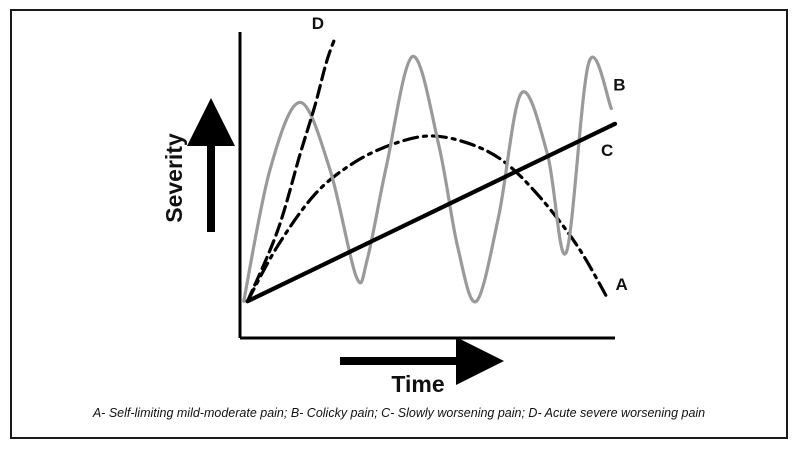  What do you see at coordinates (417, 384) in the screenshot?
I see `x-axis-title: Time` at bounding box center [417, 384].